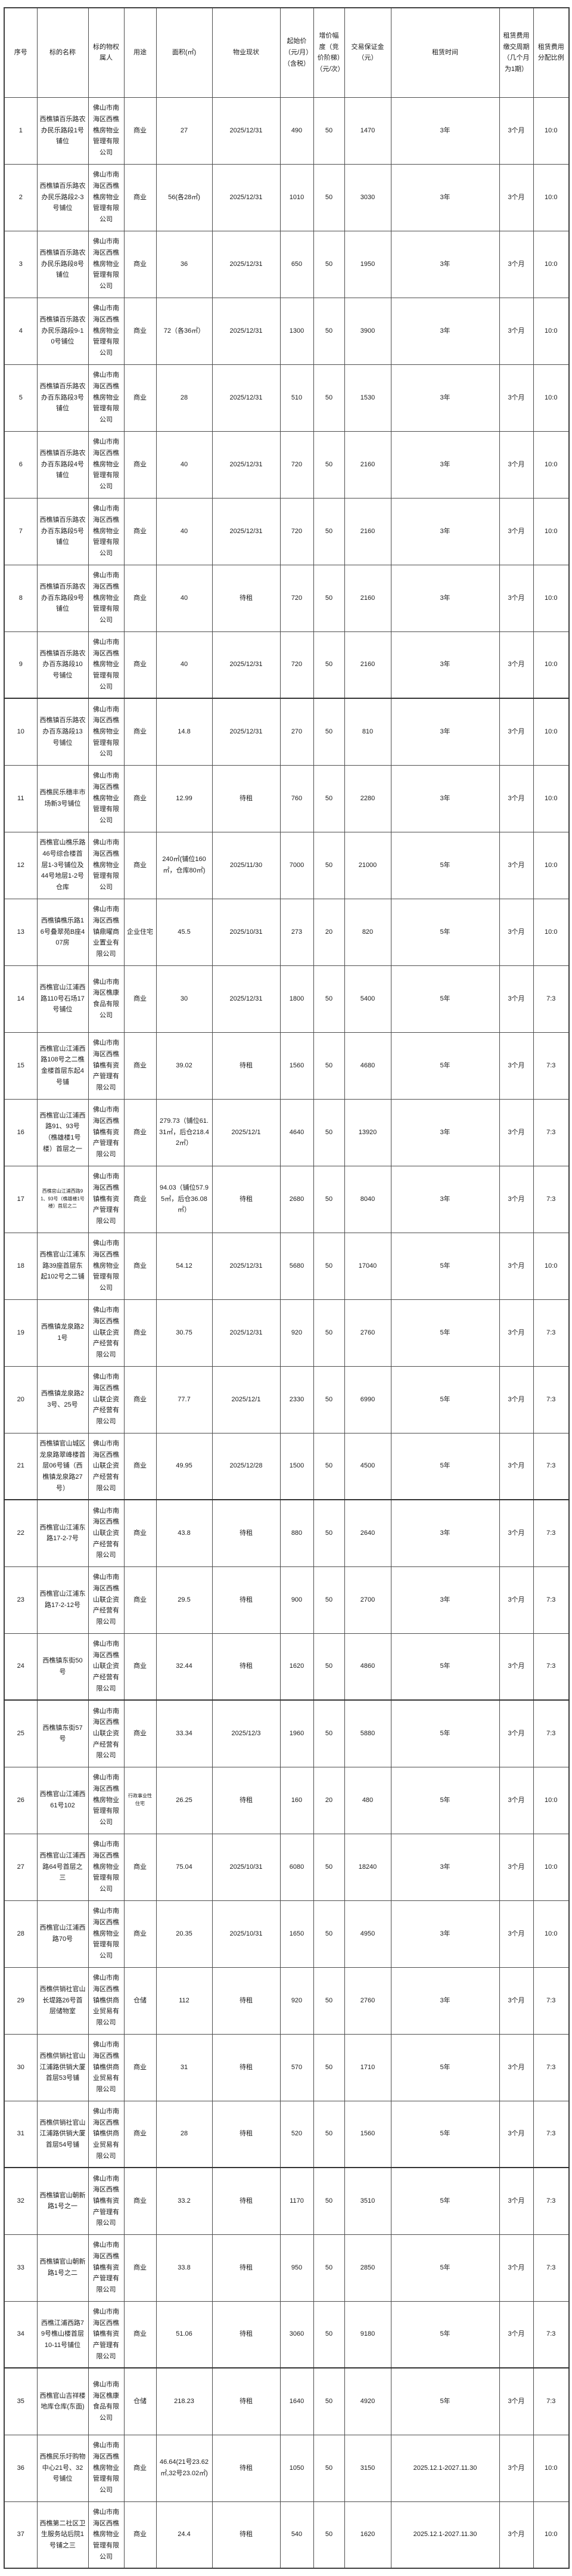  Describe the element at coordinates (21, 2134) in the screenshot. I see `cell-serial: 31` at that location.